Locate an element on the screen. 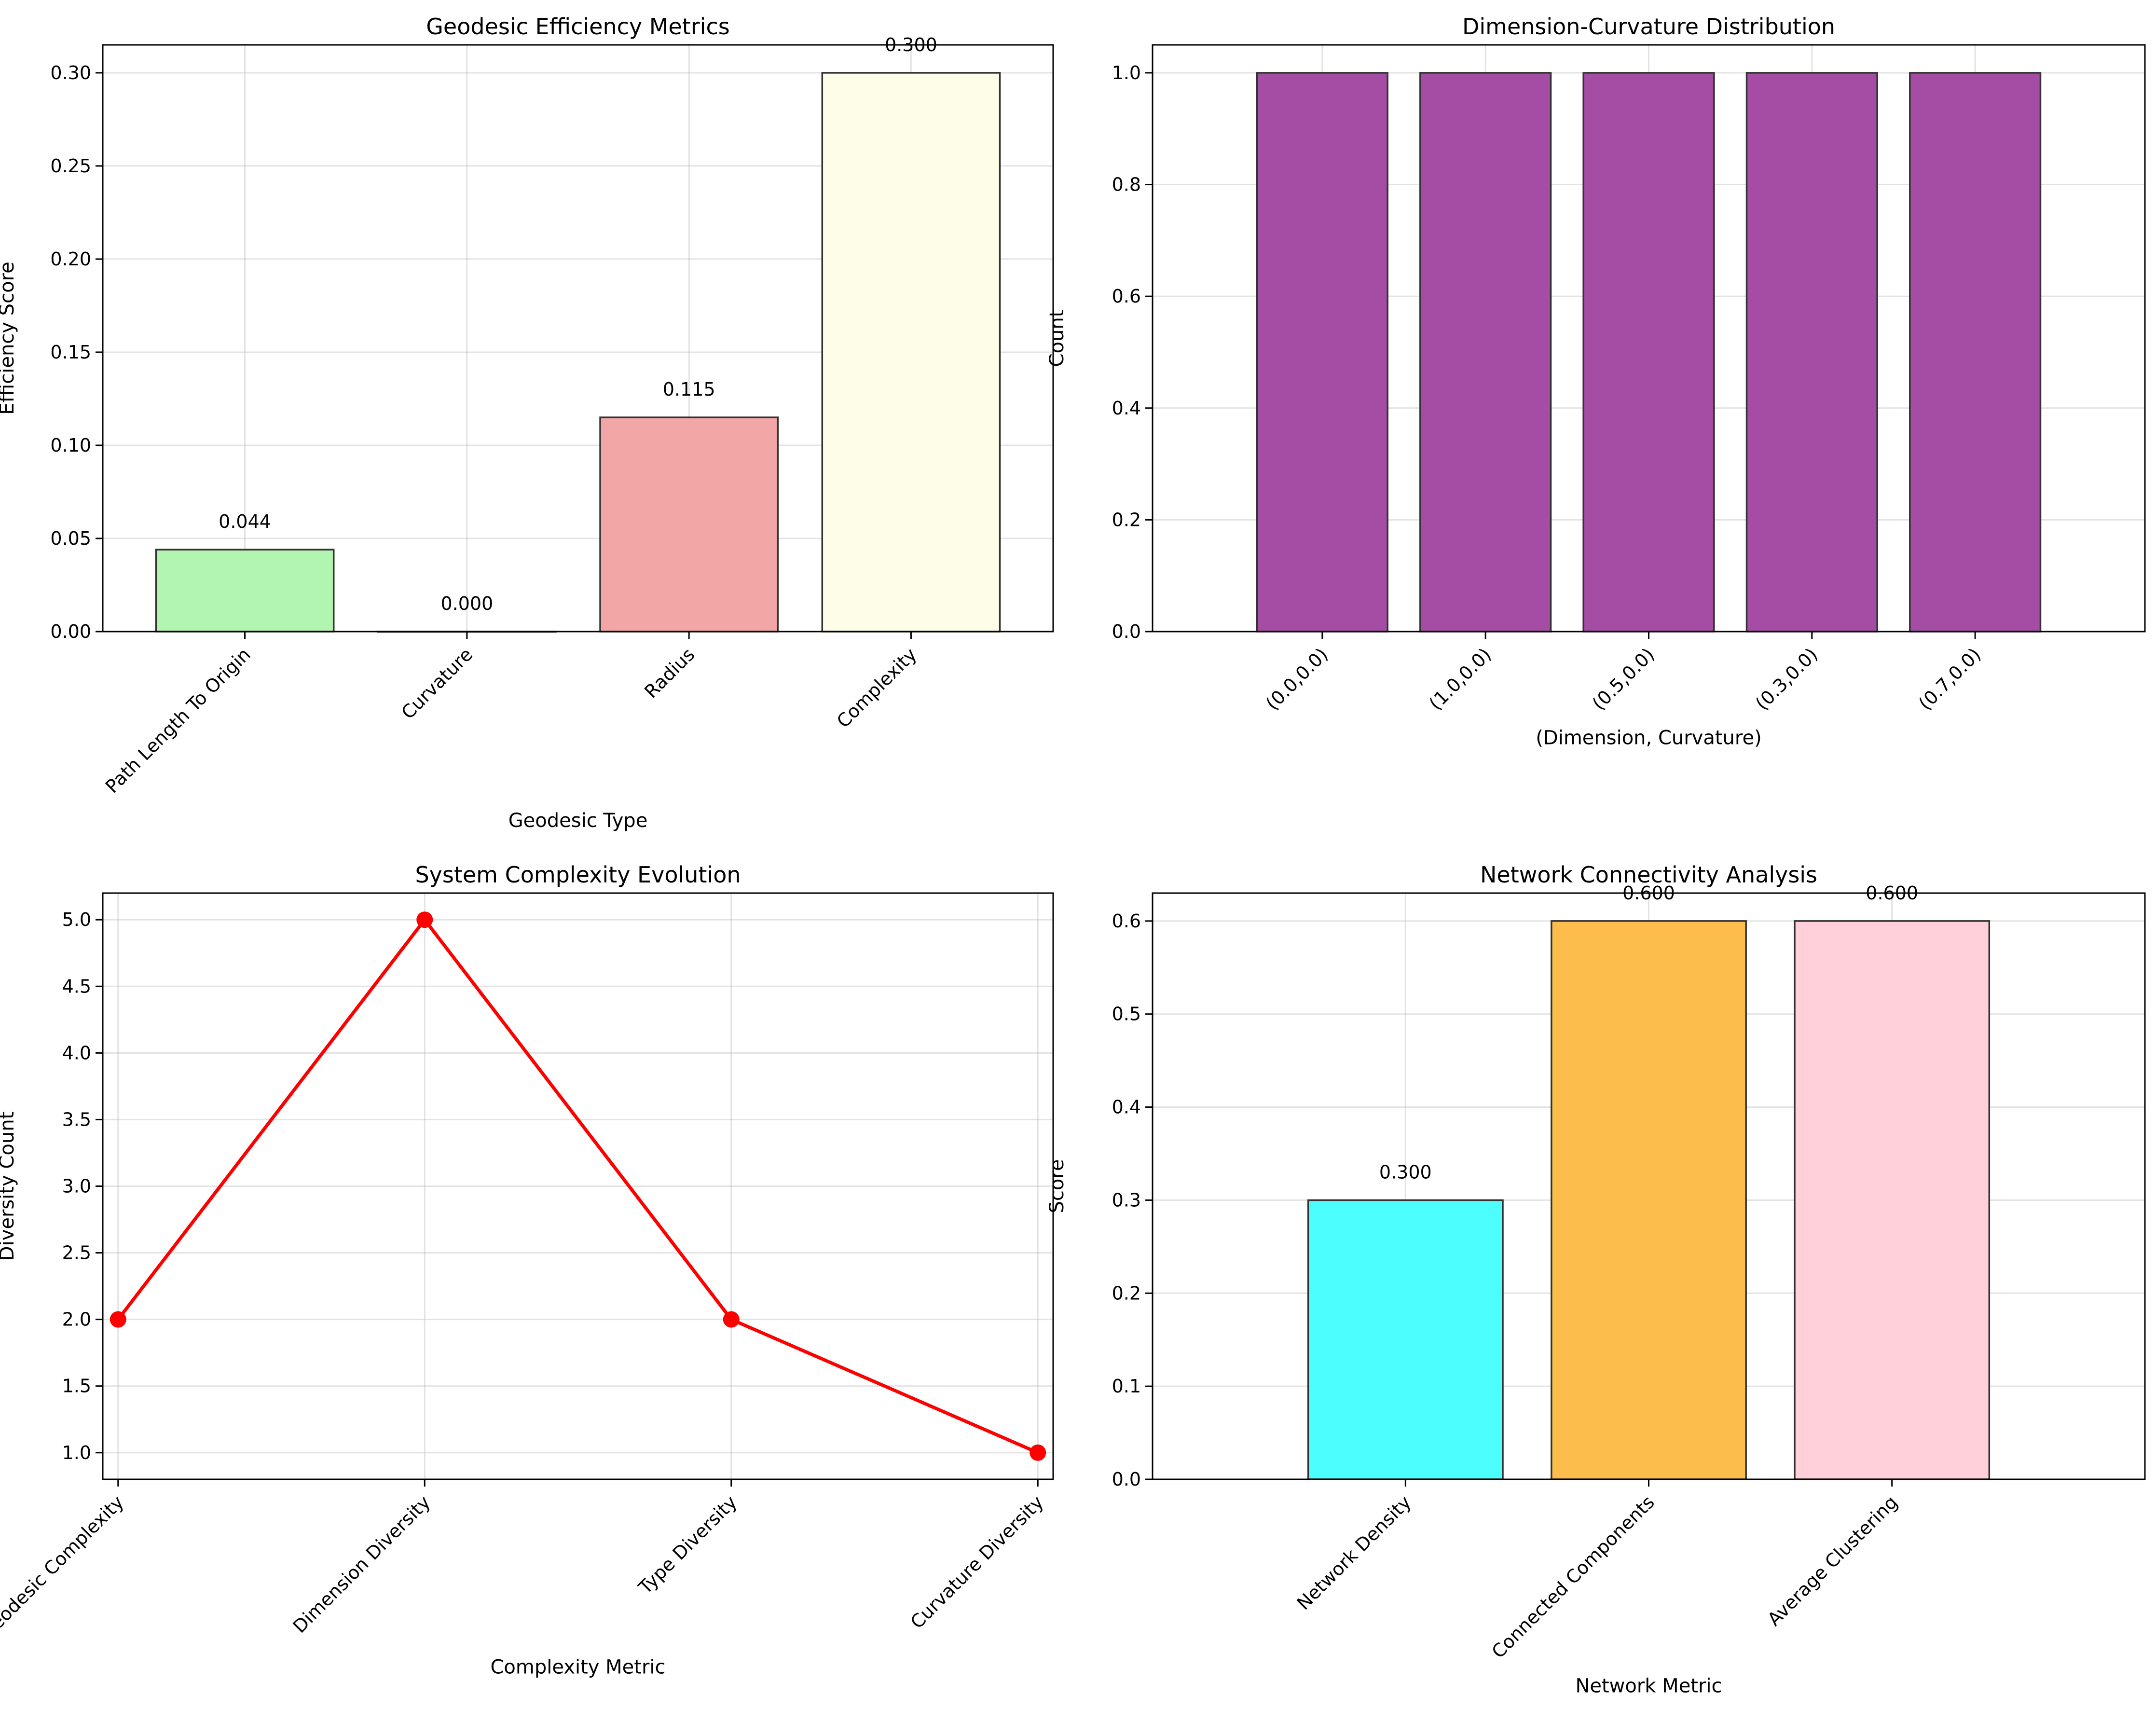  x-tick-label: (0.3,0.0) is located at coordinates (1787, 679).